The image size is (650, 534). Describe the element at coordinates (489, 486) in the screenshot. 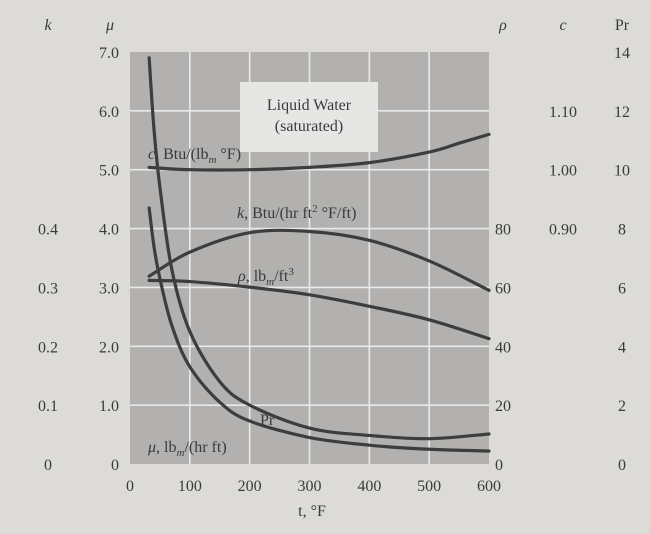

I see `x-tick-label: 600` at that location.